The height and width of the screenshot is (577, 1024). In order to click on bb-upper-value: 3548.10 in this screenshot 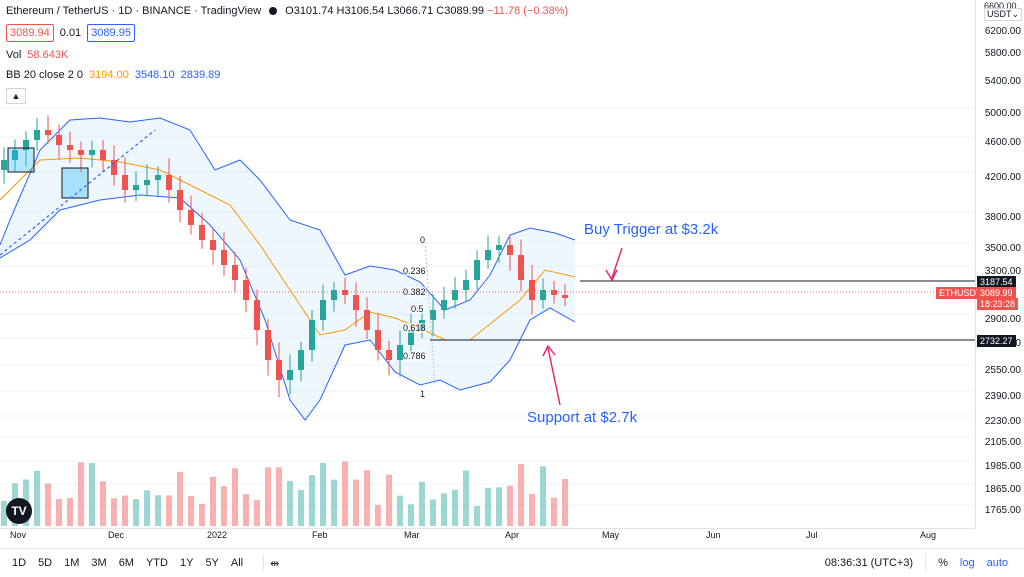, I will do `click(154, 75)`.